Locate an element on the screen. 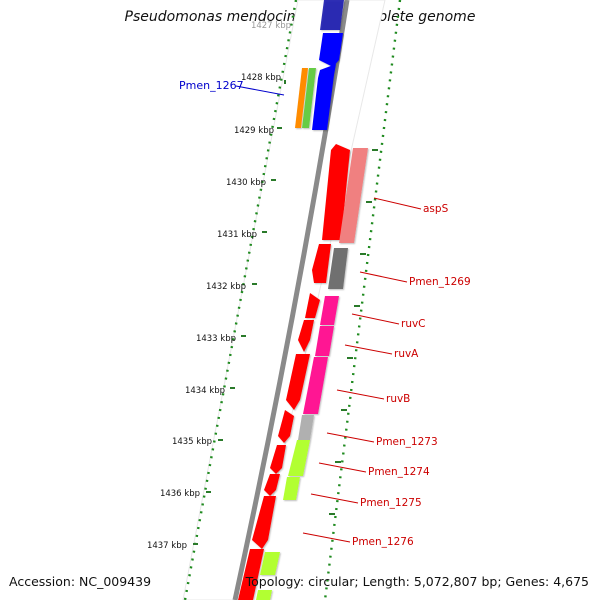 Image resolution: width=600 pixels, height=600 pixels. gene-ruvB-red is located at coordinates (298, 382).